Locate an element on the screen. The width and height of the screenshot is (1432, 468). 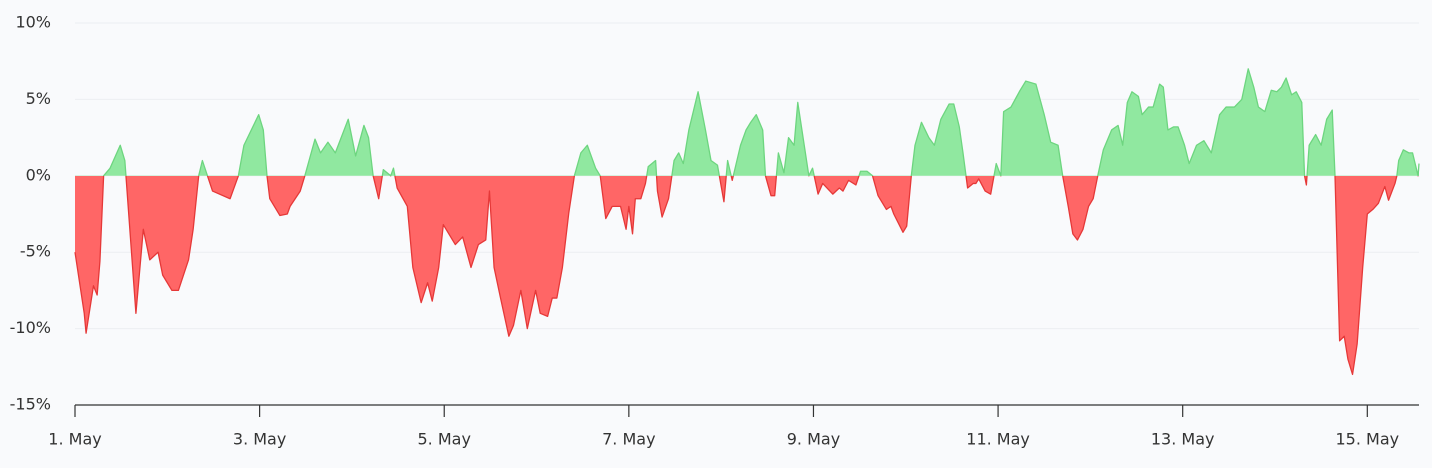
x-tick-label: 3. May is located at coordinates (259, 439).